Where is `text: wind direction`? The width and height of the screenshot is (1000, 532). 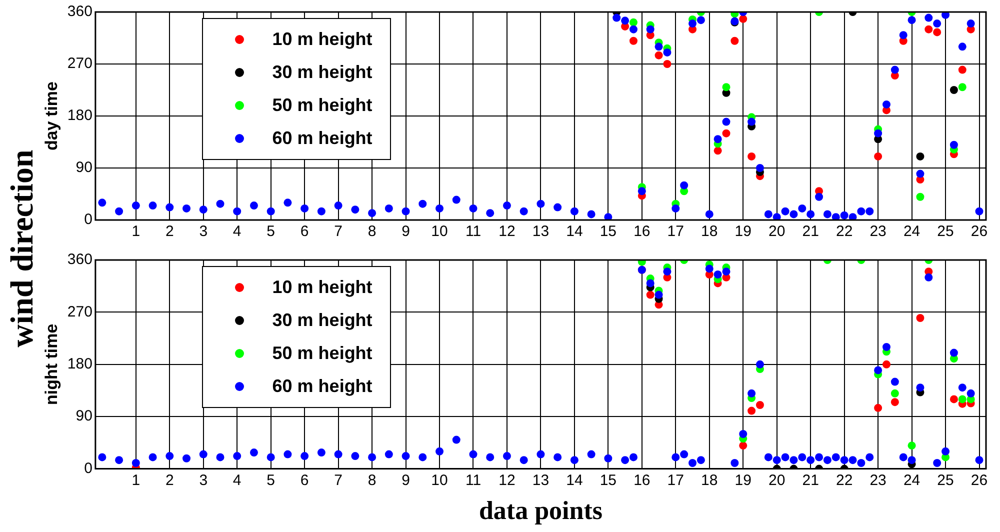 text: wind direction is located at coordinates (21, 248).